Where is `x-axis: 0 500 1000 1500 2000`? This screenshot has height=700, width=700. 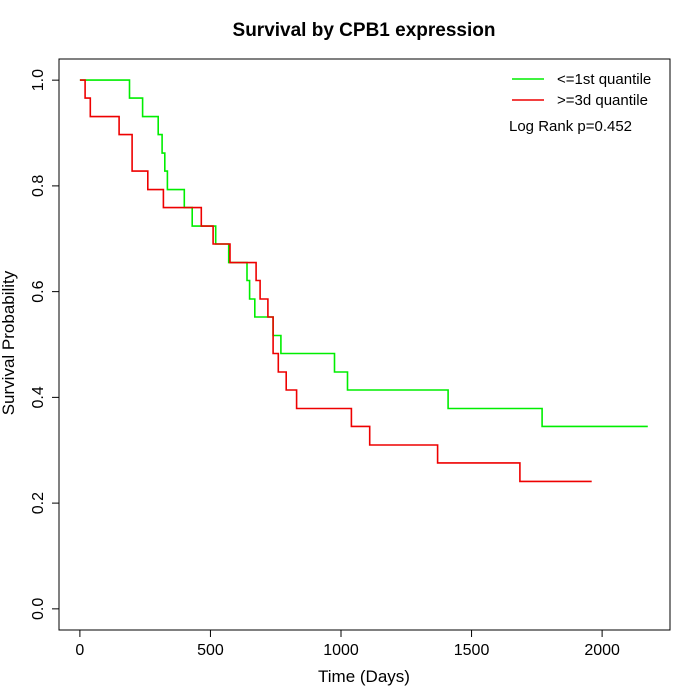
x-axis: 0 500 1000 1500 2000 is located at coordinates (347, 644).